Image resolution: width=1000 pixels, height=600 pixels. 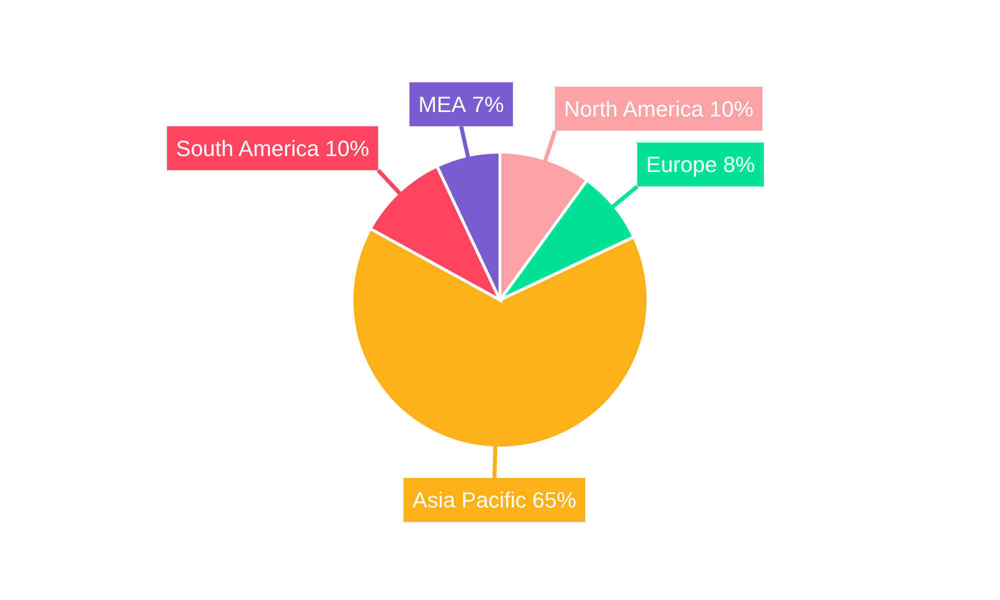 What do you see at coordinates (634, 109) in the screenshot?
I see `slice-label: North America` at bounding box center [634, 109].